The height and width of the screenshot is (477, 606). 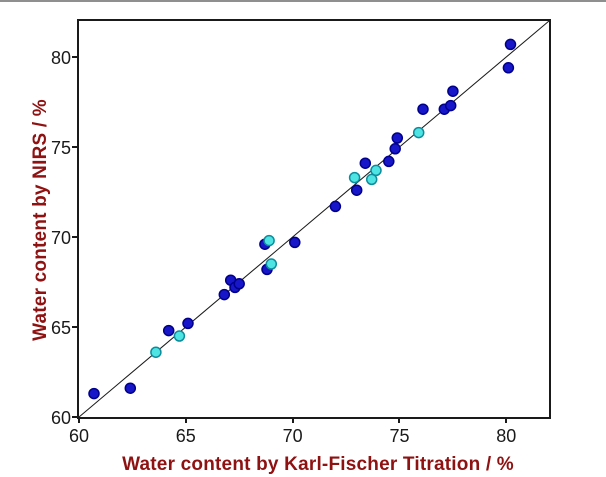 I want to click on x-tick-label: 75, so click(x=399, y=436).